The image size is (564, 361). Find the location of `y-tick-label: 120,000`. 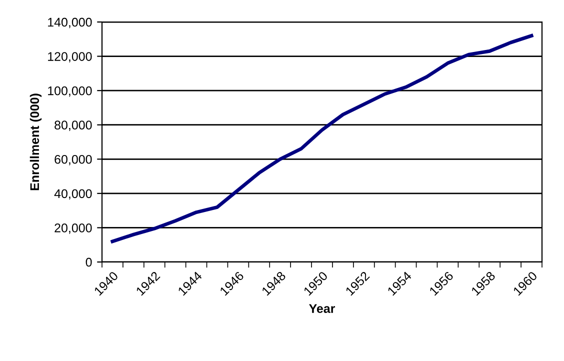

y-tick-label: 120,000 is located at coordinates (70, 57).